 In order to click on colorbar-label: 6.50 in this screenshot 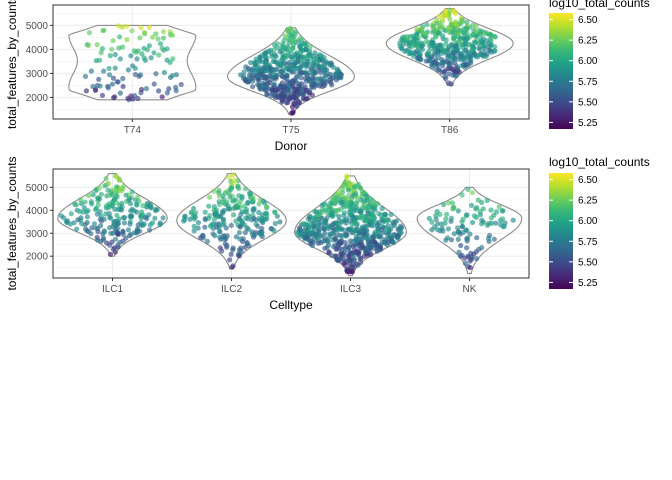, I will do `click(588, 180)`.